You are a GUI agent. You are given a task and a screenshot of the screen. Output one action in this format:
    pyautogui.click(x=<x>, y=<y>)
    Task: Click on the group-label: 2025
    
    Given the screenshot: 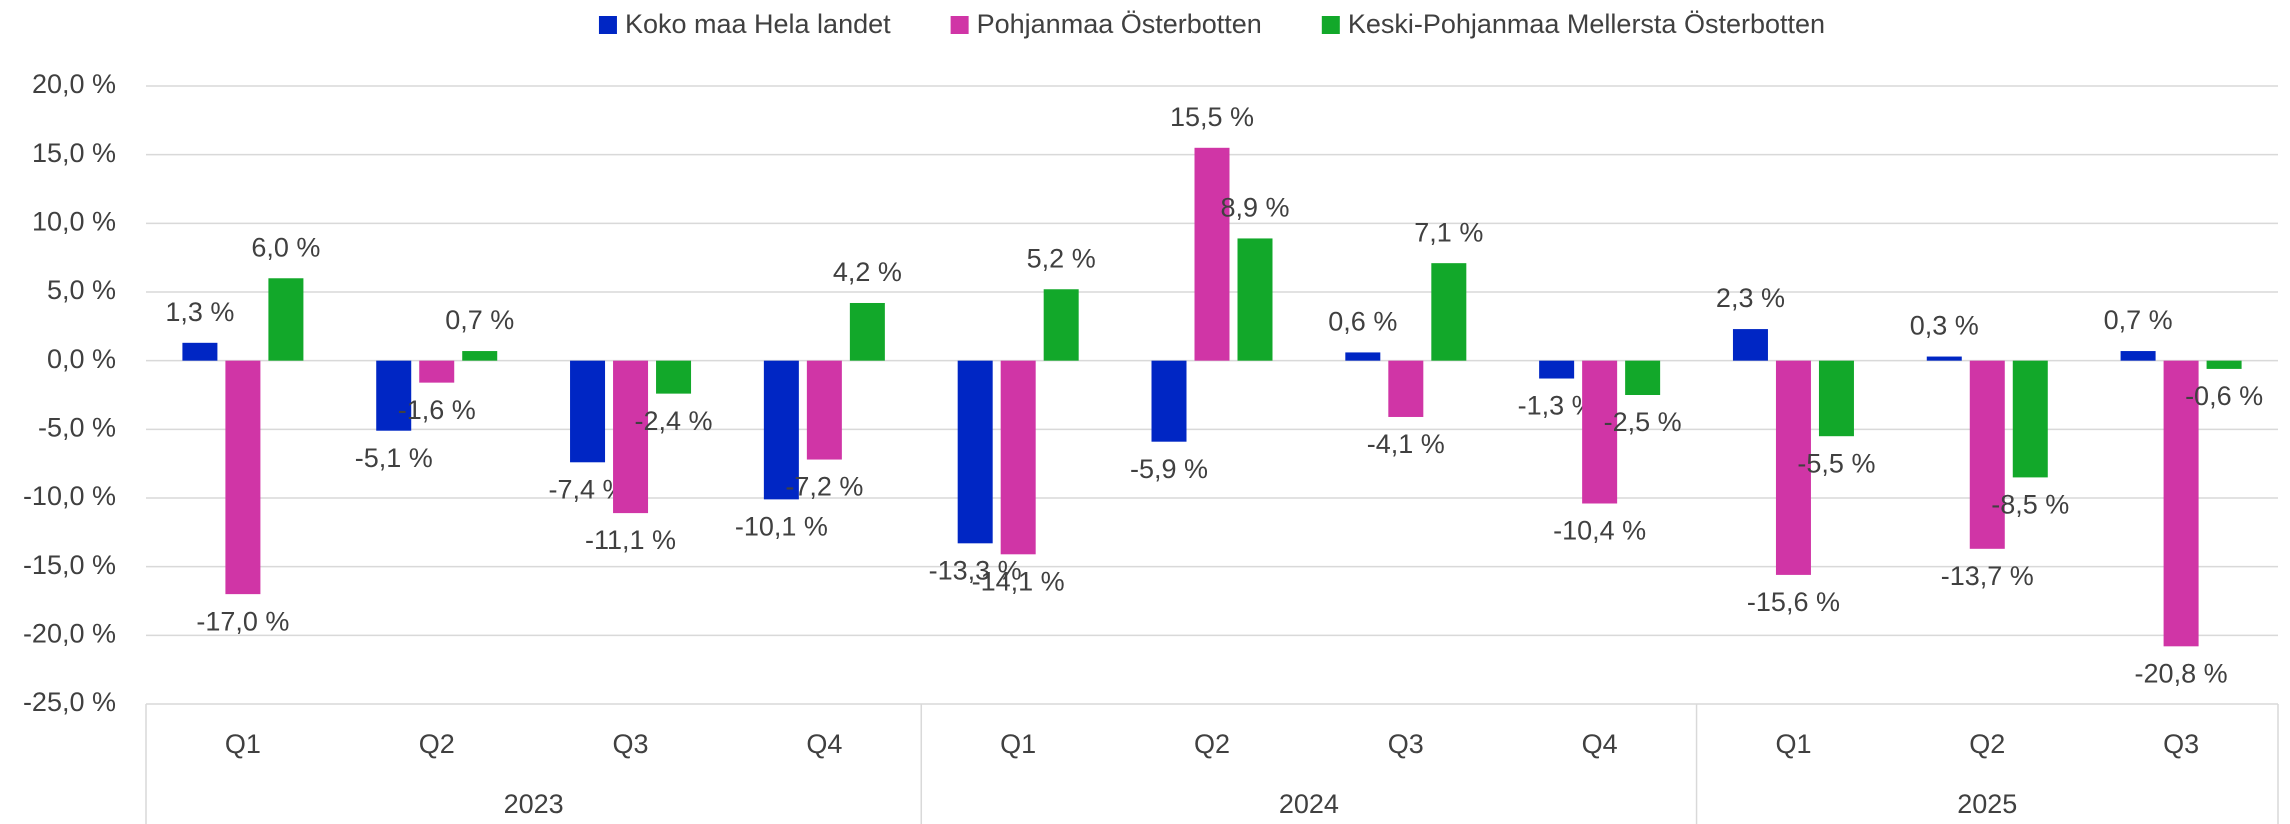 What is the action you would take?
    pyautogui.click(x=1987, y=804)
    